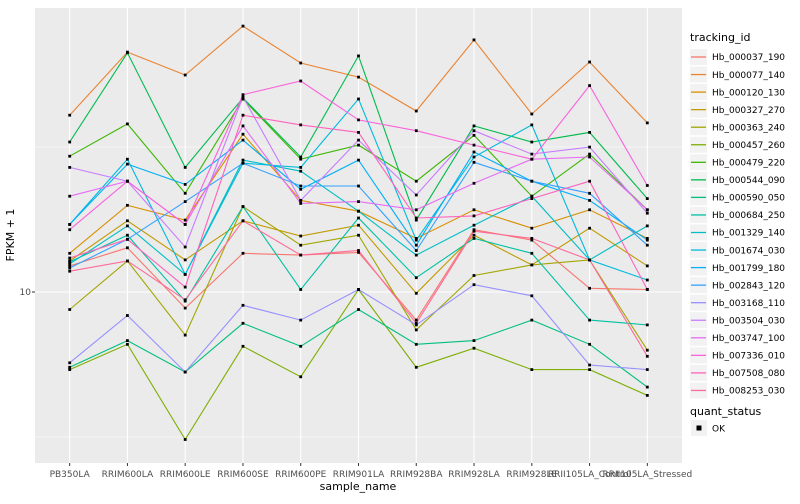  I want to click on x-tick-label: RRIM928LA, so click(474, 475).